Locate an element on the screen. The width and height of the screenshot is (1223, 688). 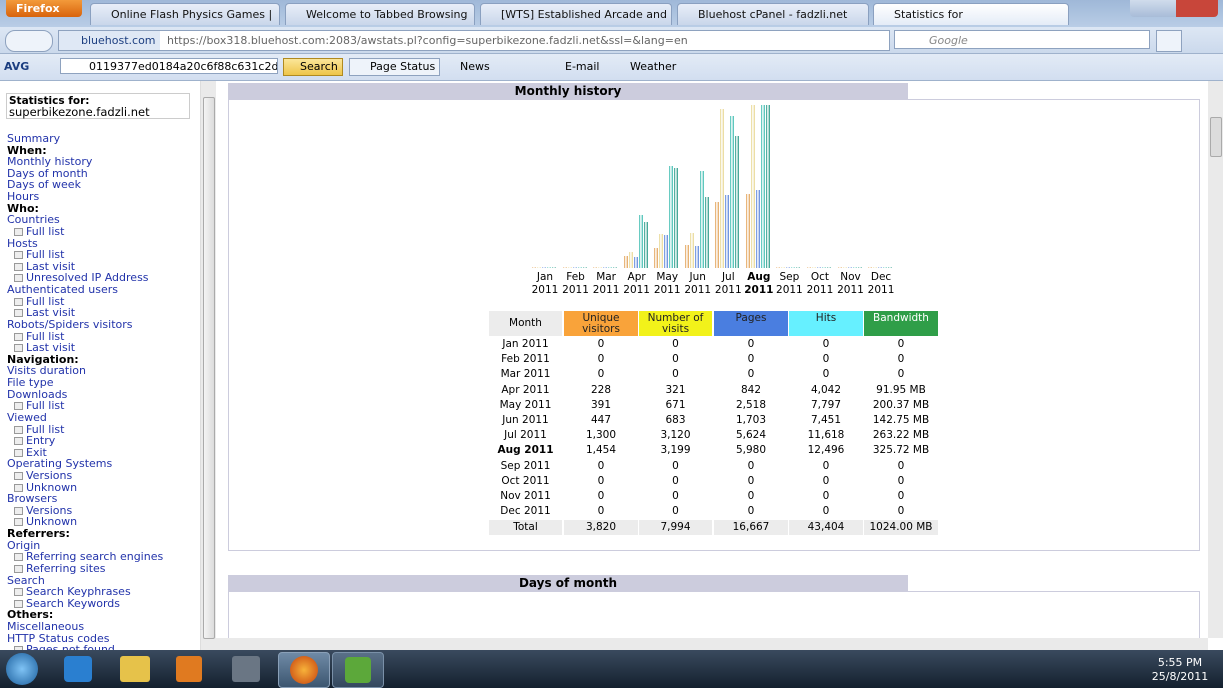
start-button is located at coordinates (22, 669).